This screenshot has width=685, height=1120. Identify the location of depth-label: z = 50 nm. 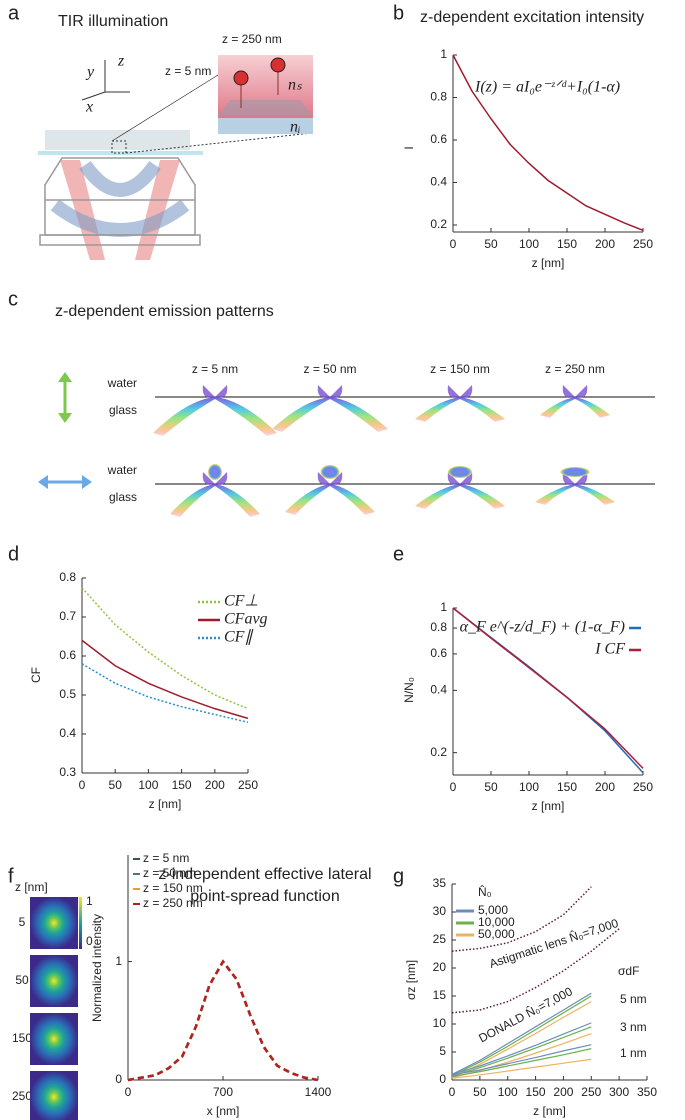
(329, 369).